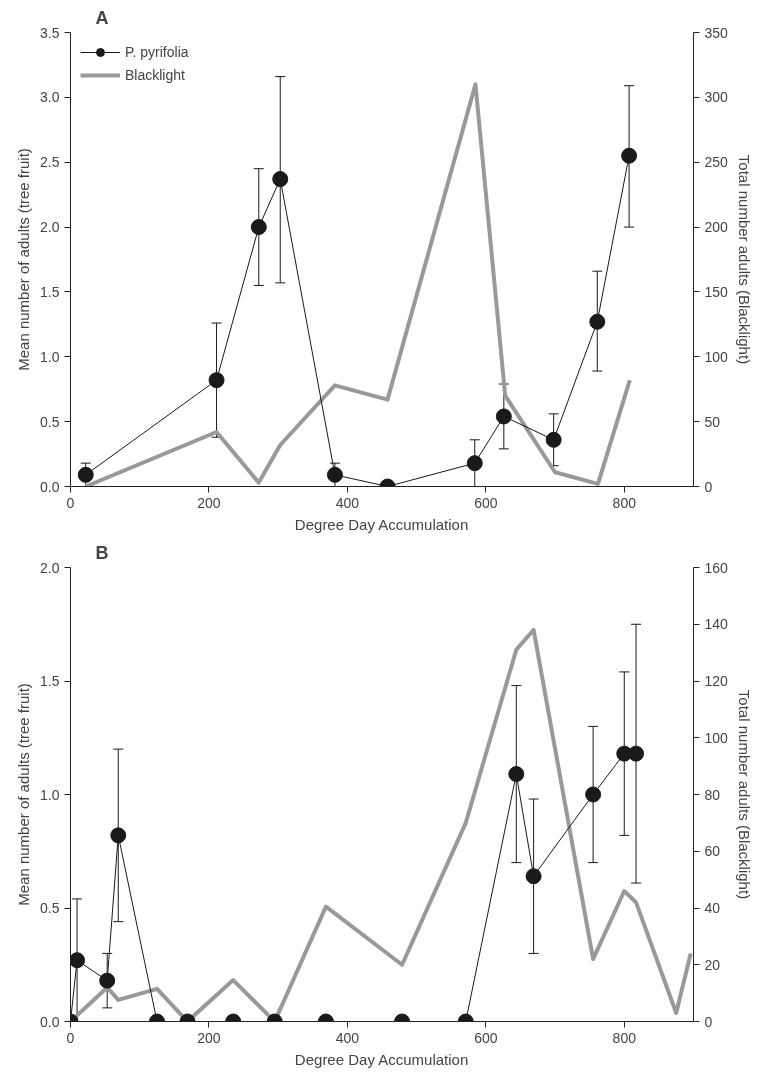 Image resolution: width=773 pixels, height=1085 pixels. What do you see at coordinates (712, 794) in the screenshot?
I see `y2-tick-label: 80` at bounding box center [712, 794].